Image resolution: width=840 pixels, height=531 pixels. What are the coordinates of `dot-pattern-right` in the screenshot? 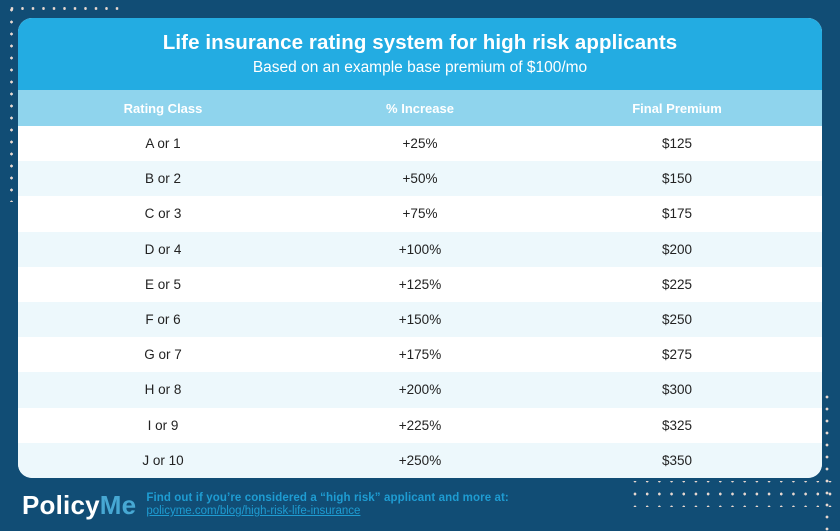 It's located at (827, 461).